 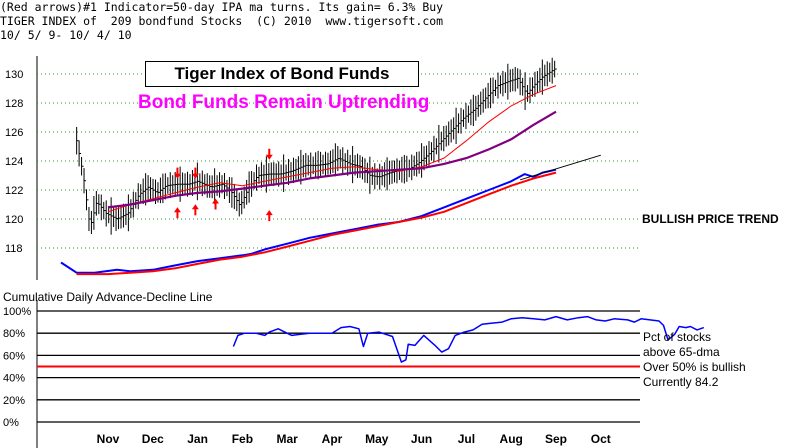 I want to click on trendline-series, so click(x=560, y=167).